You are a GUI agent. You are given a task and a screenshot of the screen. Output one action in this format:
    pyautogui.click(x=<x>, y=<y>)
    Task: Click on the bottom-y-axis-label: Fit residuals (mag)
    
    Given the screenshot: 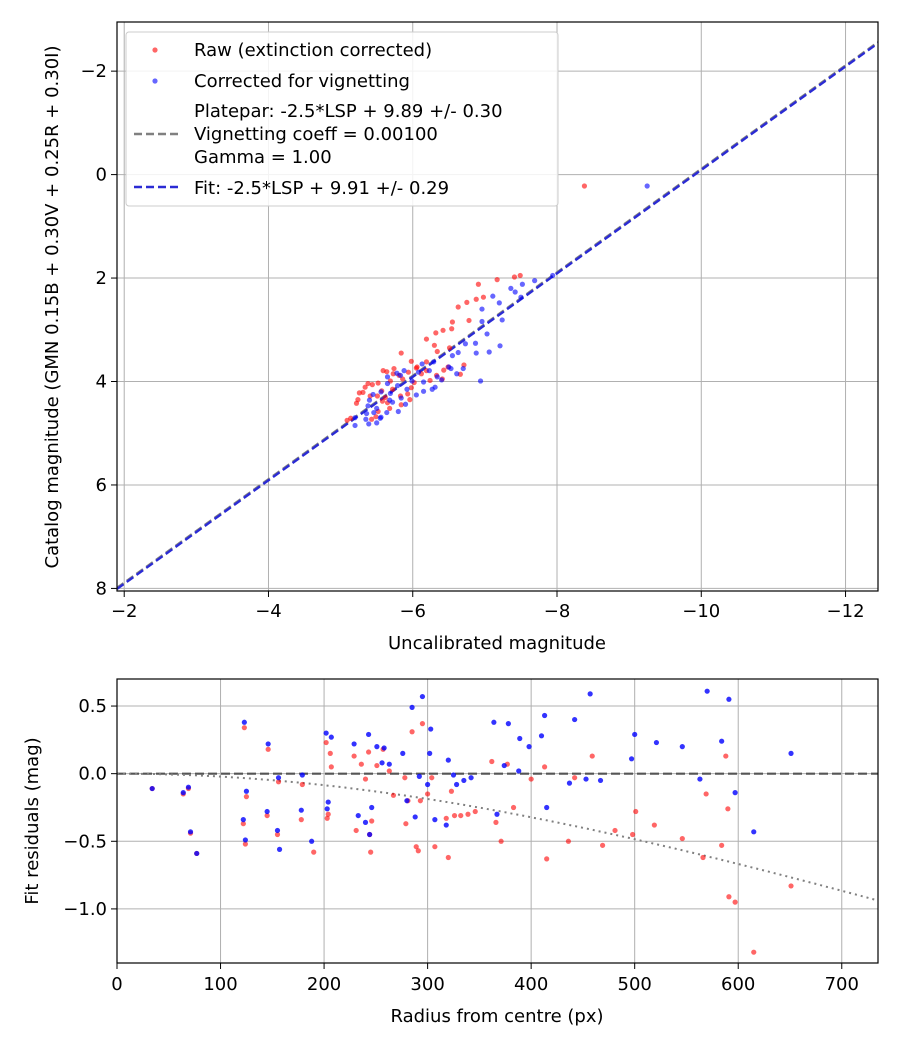 What is the action you would take?
    pyautogui.click(x=32, y=820)
    